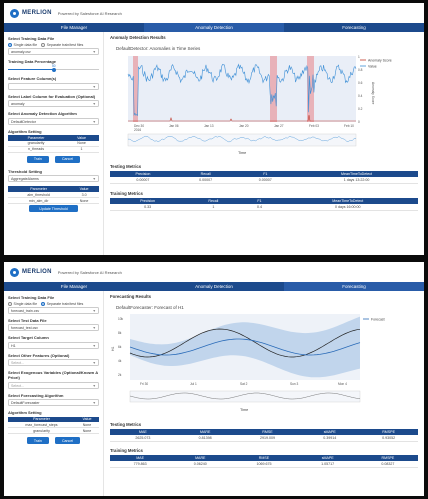 The width and height of the screenshot is (428, 499). I want to click on training-file-select: forecast_train.csv ▼, so click(53, 310).